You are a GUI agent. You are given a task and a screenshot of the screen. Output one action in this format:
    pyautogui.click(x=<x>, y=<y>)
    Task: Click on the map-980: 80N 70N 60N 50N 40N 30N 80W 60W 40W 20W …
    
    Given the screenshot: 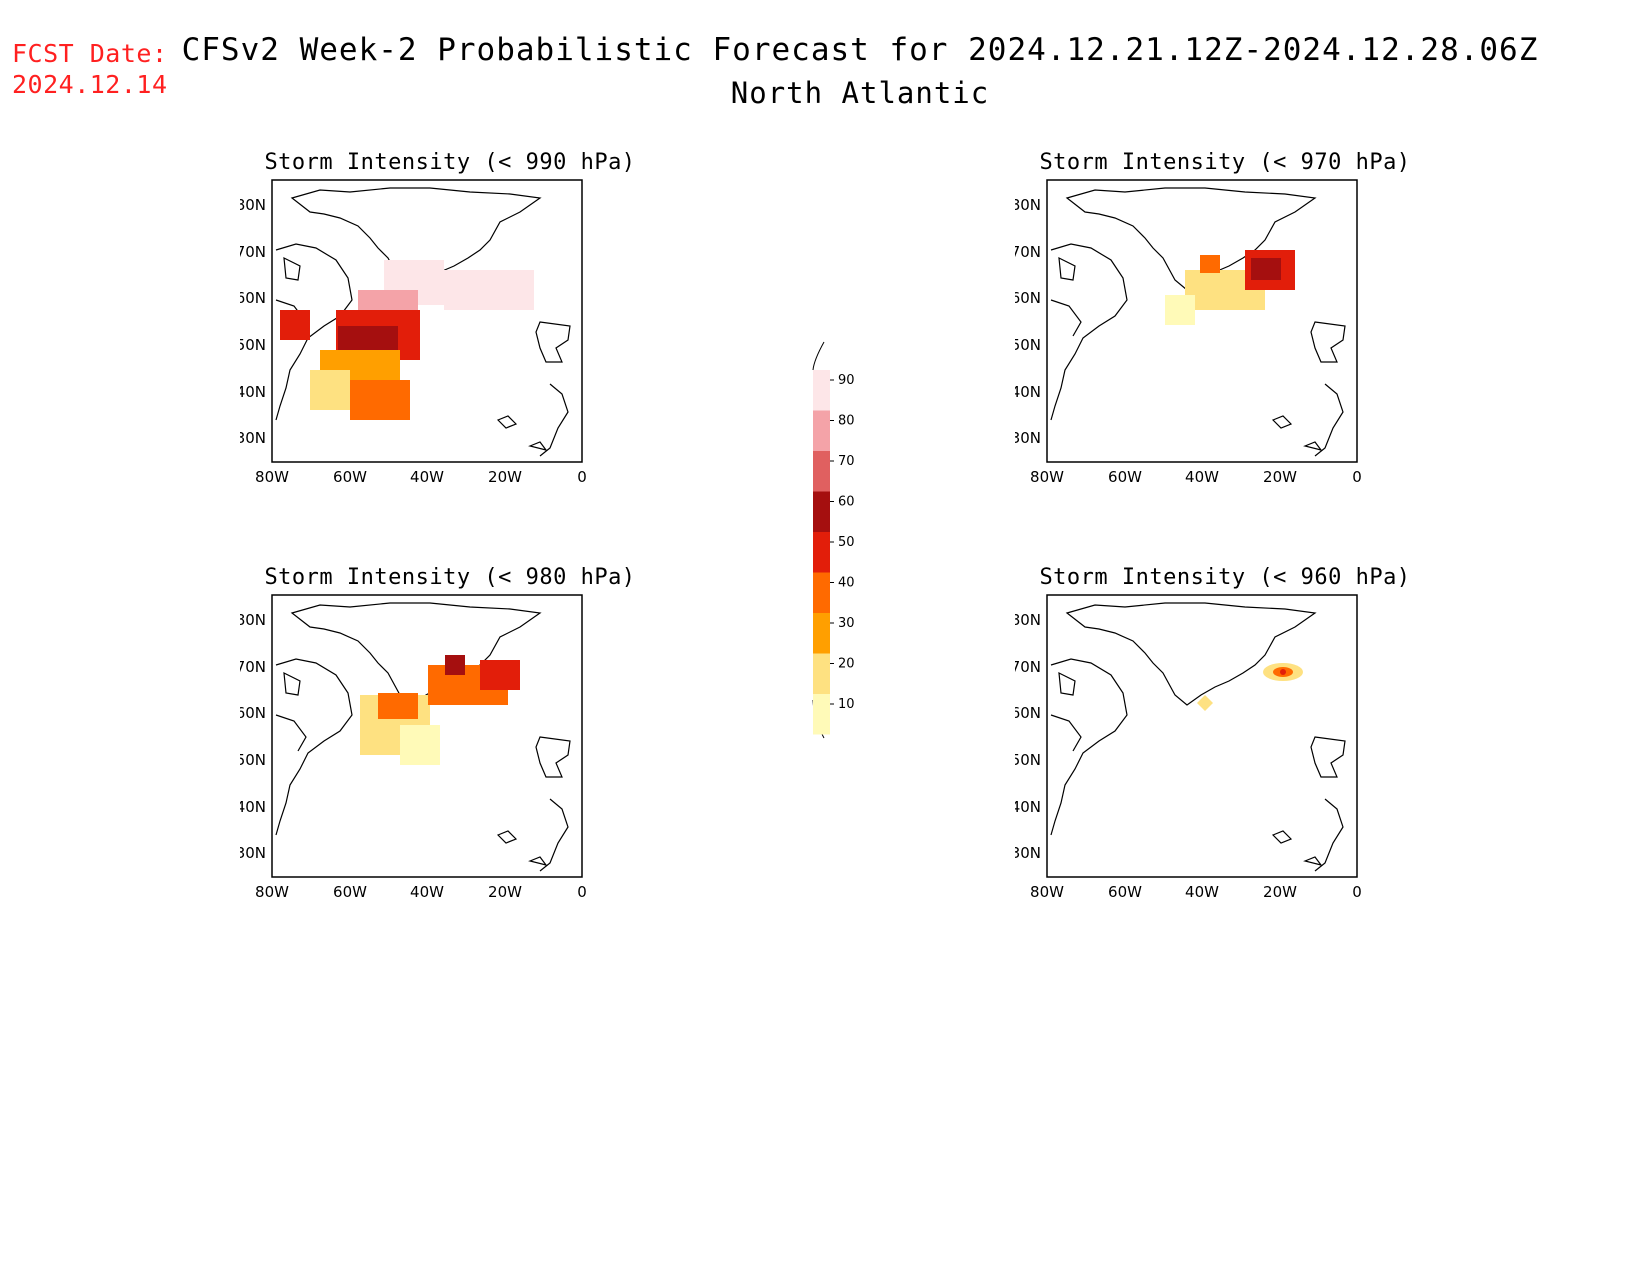 What is the action you would take?
    pyautogui.click(x=413, y=747)
    